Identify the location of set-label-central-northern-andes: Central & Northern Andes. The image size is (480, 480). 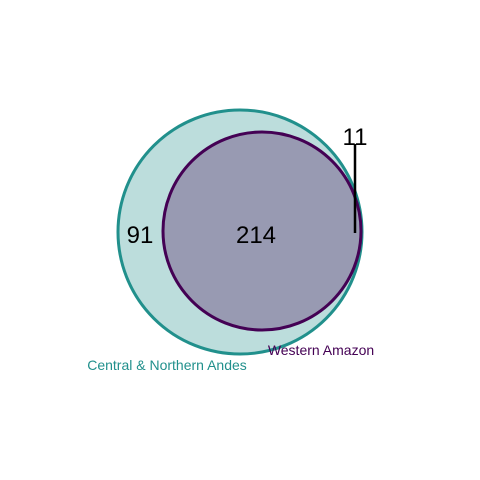
(167, 365).